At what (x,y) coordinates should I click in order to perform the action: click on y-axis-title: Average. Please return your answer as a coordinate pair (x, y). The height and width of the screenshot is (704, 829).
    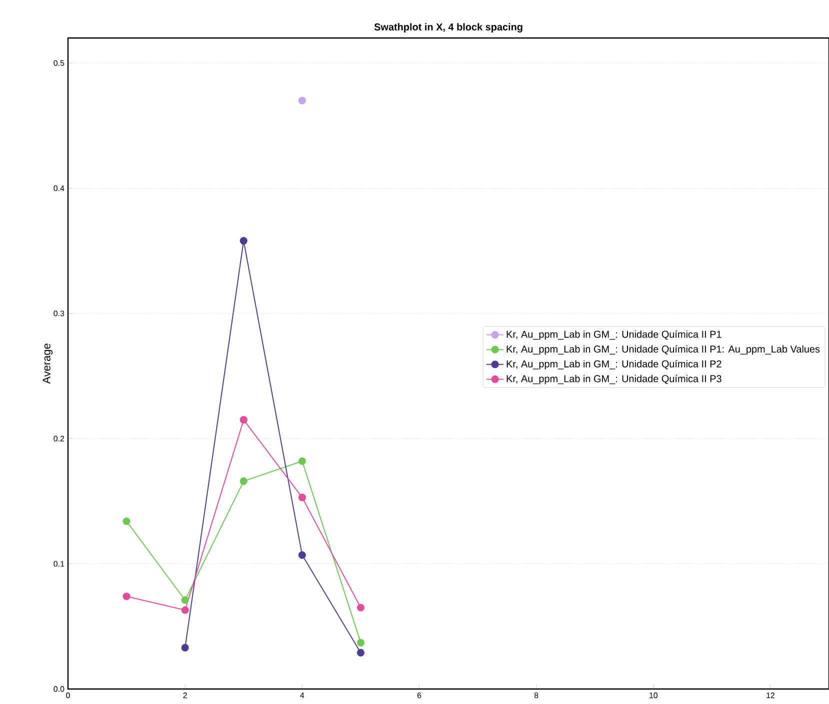
    Looking at the image, I should click on (47, 364).